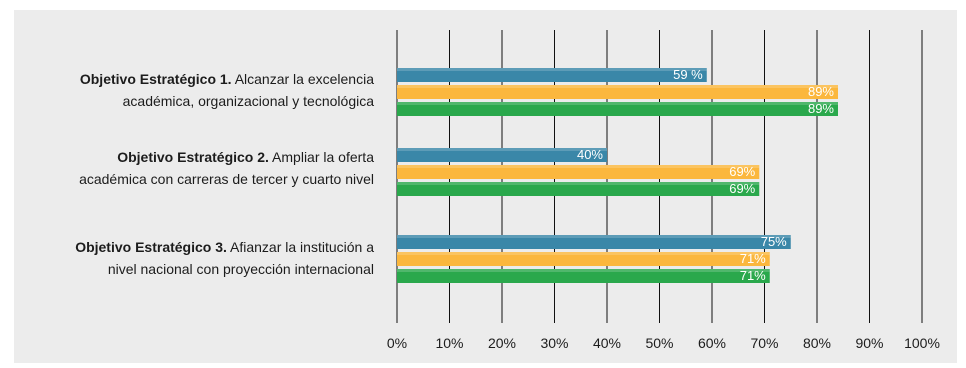 The image size is (966, 368). What do you see at coordinates (155, 79) in the screenshot?
I see `category-label-1-bold: Objetivo Estratégico 1.` at bounding box center [155, 79].